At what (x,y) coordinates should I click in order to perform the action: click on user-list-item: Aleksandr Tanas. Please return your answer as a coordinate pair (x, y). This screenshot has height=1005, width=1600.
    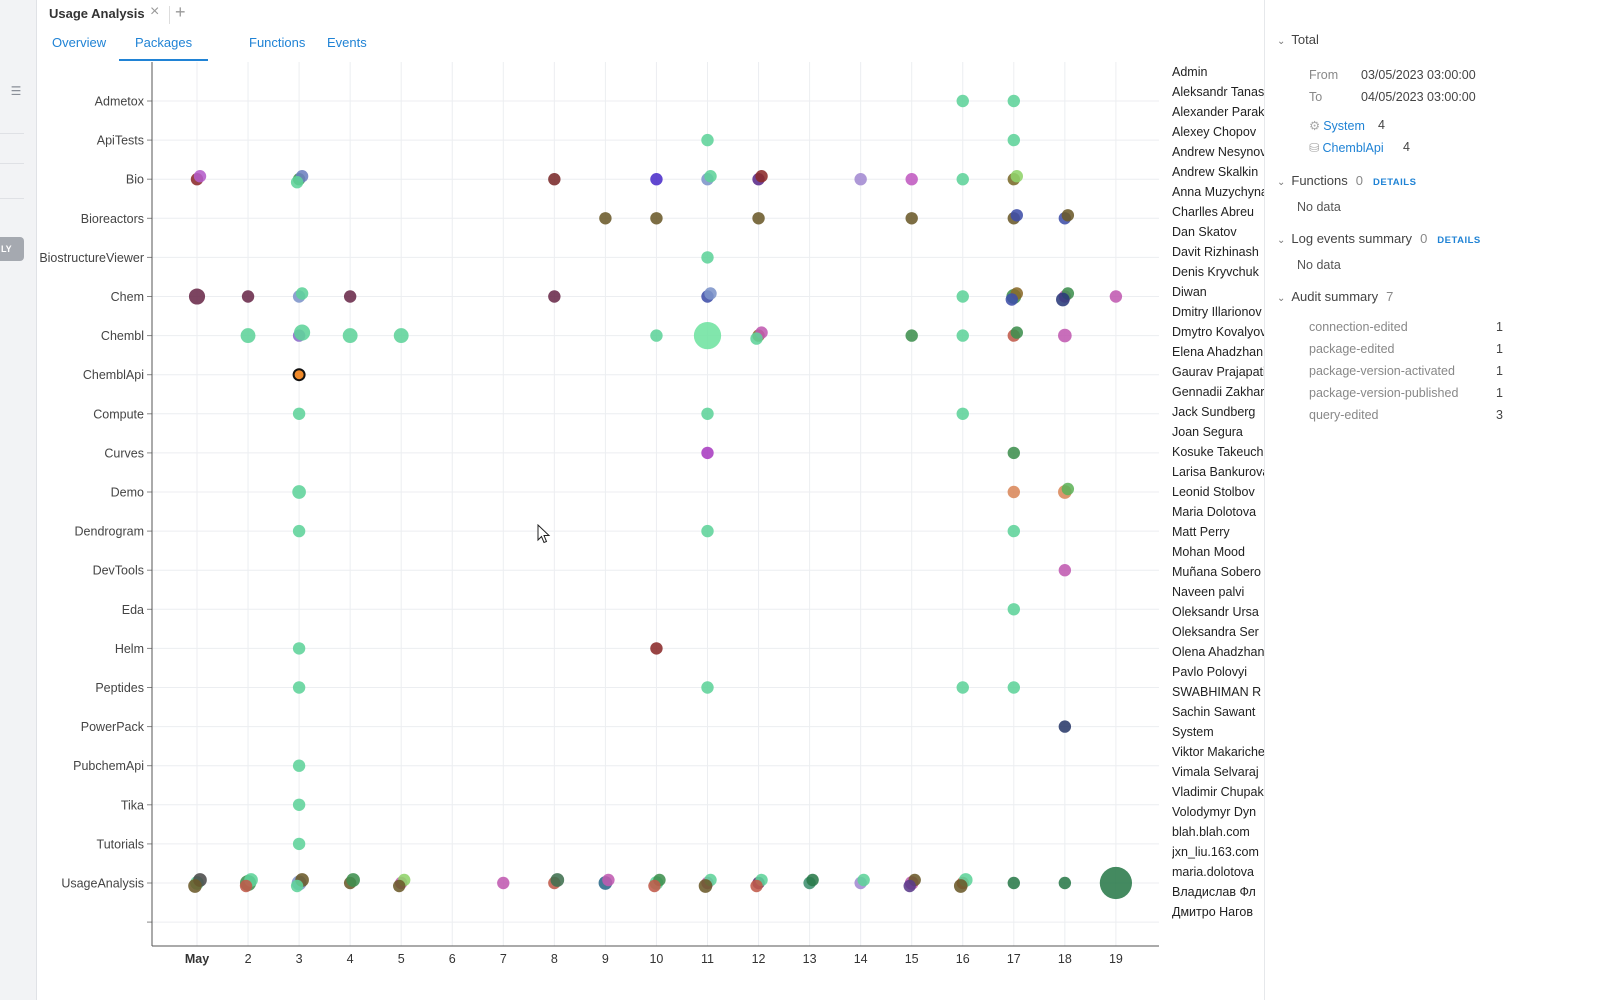
    Looking at the image, I should click on (1218, 92).